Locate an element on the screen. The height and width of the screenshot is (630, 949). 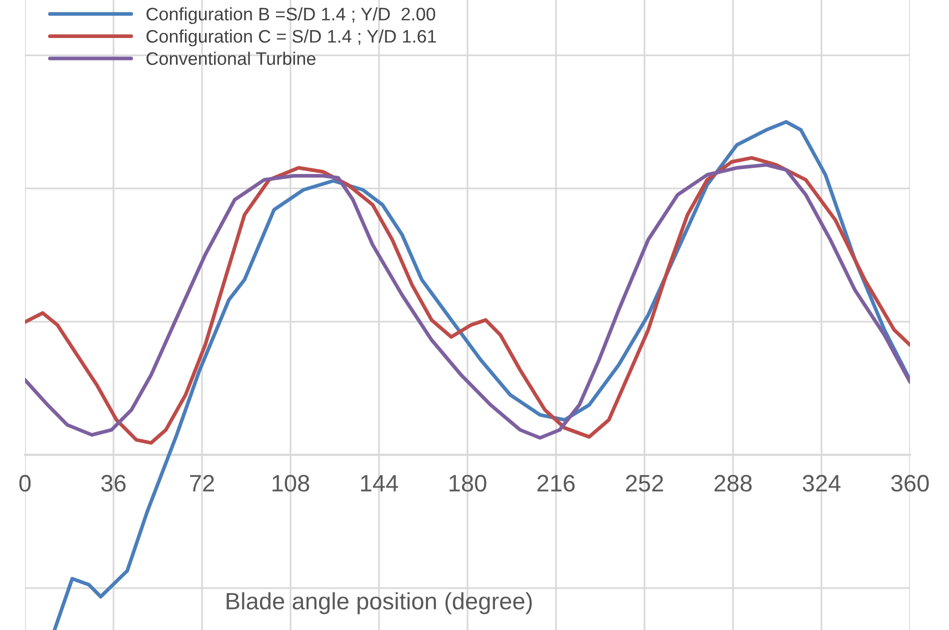
x-tick-label: 0 is located at coordinates (25, 483).